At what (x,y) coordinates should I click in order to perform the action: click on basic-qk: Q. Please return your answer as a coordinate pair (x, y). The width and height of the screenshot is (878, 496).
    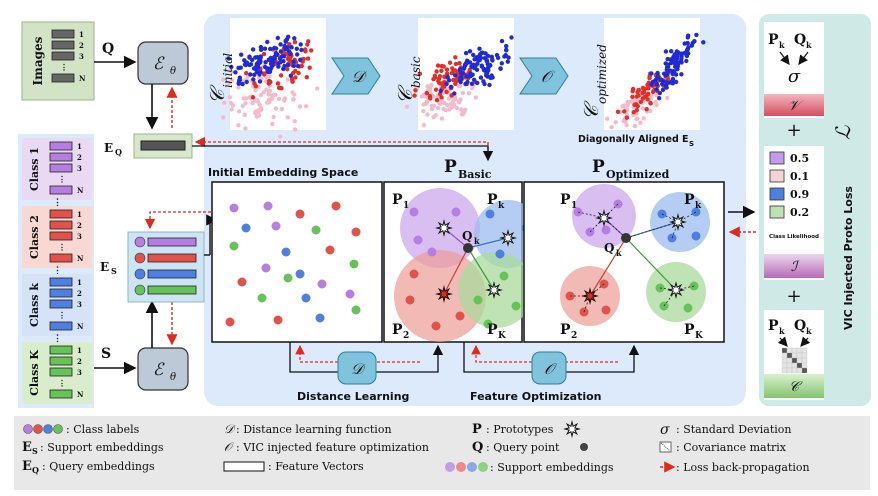
    Looking at the image, I should click on (467, 236).